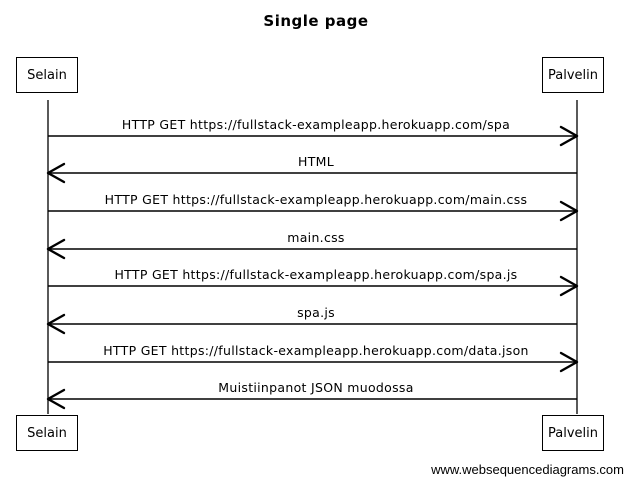 The height and width of the screenshot is (483, 632). Describe the element at coordinates (316, 312) in the screenshot. I see `message-label: spa.js` at that location.